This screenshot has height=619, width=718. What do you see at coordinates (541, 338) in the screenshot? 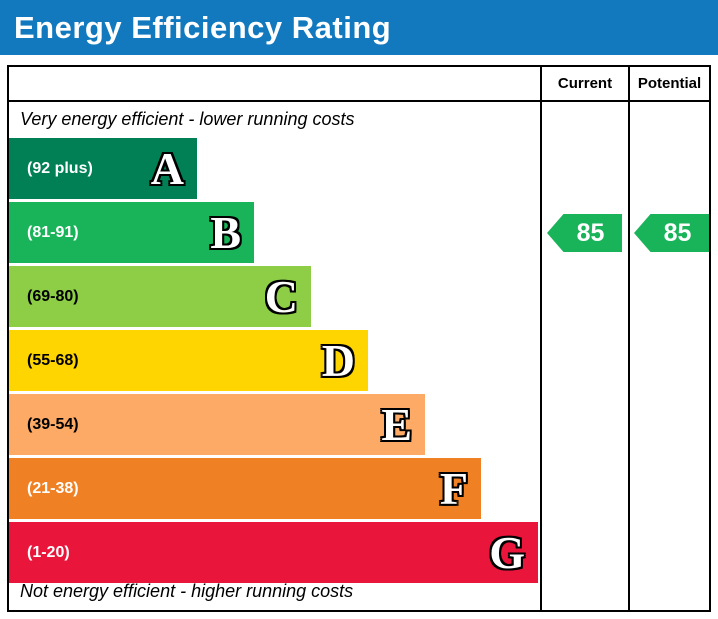
I see `current-column-divider` at bounding box center [541, 338].